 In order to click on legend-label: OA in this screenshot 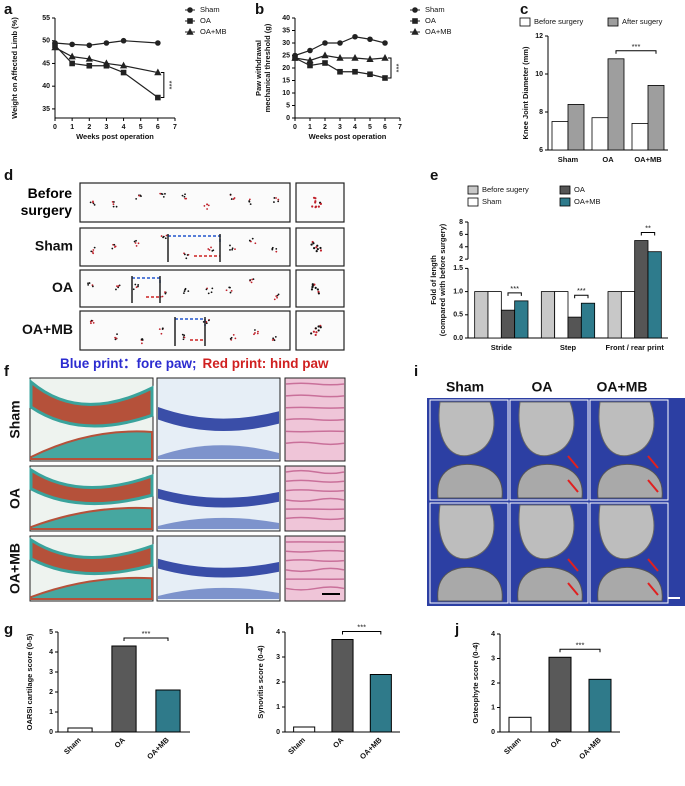, I will do `click(205, 20)`.